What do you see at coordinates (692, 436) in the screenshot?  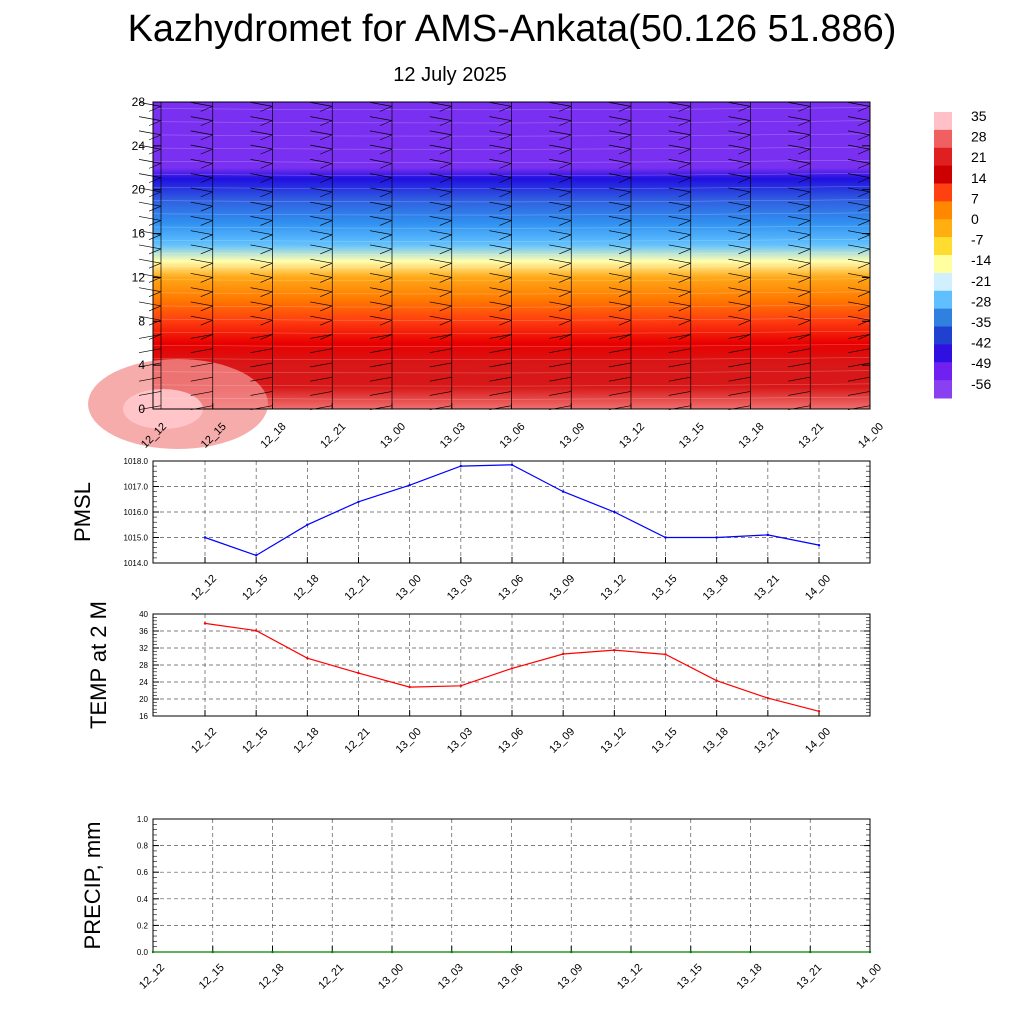 I see `x-tick-label: 13_15` at bounding box center [692, 436].